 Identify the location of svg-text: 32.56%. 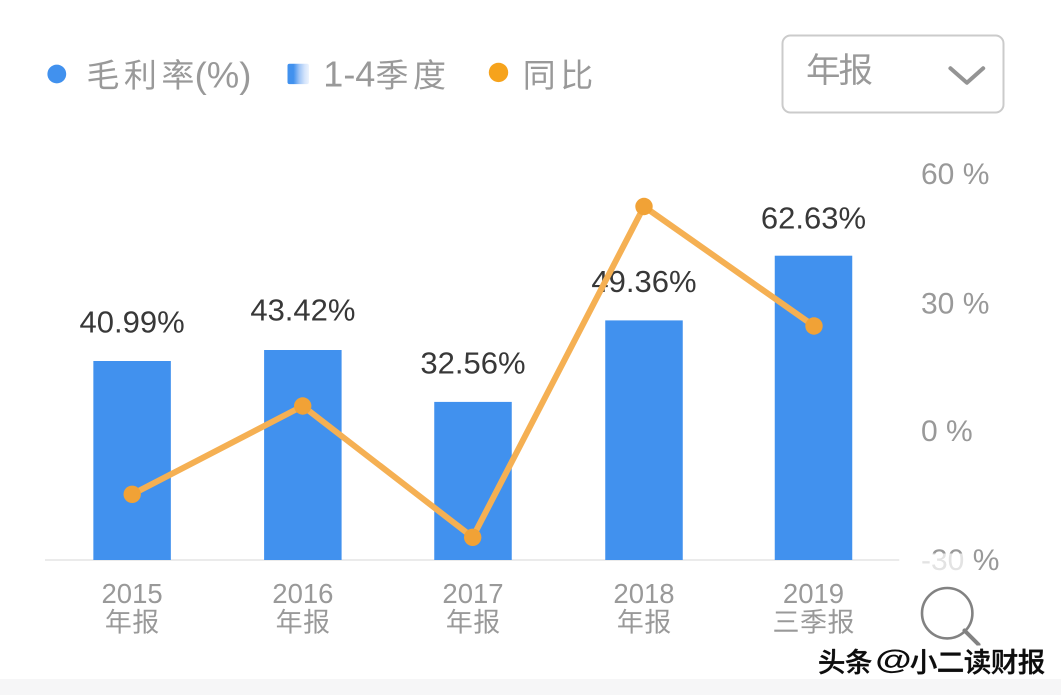
(472, 362).